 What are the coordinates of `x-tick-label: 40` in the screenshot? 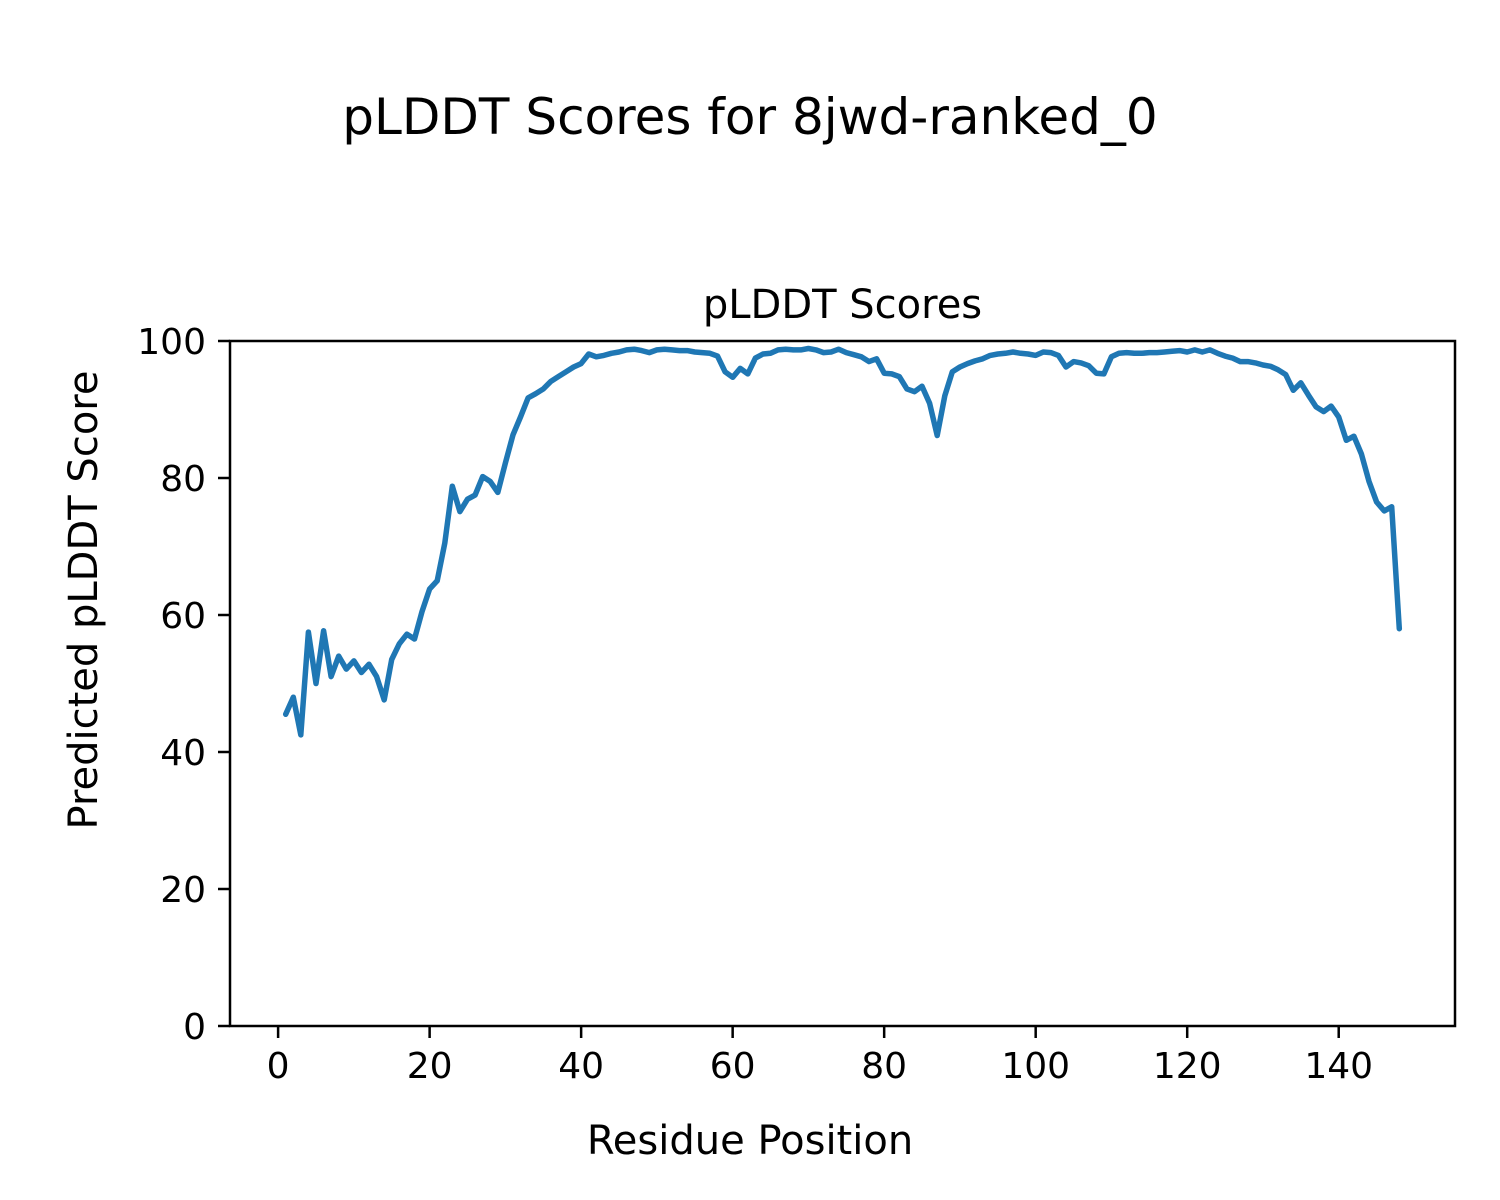 It's located at (581, 1066).